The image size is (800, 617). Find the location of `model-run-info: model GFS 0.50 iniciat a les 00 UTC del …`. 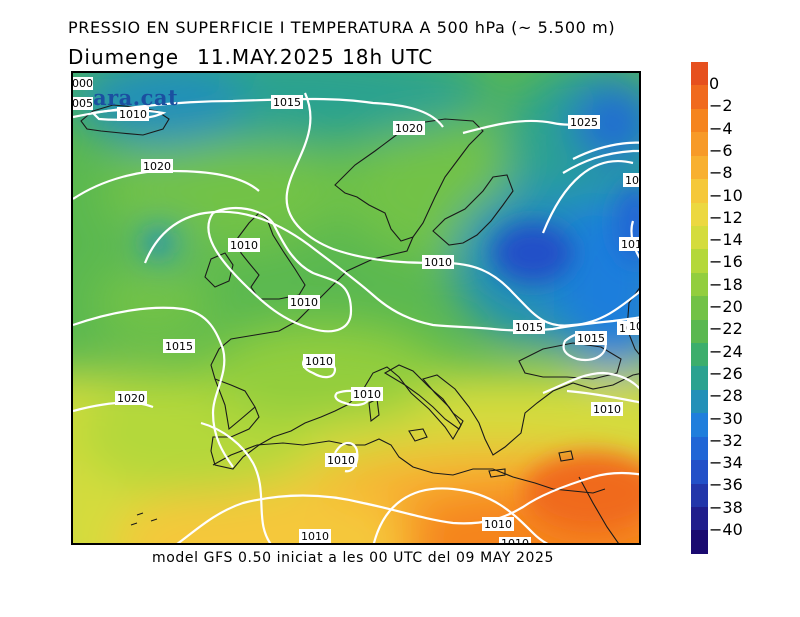

model-run-info: model GFS 0.50 iniciat a les 00 UTC del … is located at coordinates (353, 558).